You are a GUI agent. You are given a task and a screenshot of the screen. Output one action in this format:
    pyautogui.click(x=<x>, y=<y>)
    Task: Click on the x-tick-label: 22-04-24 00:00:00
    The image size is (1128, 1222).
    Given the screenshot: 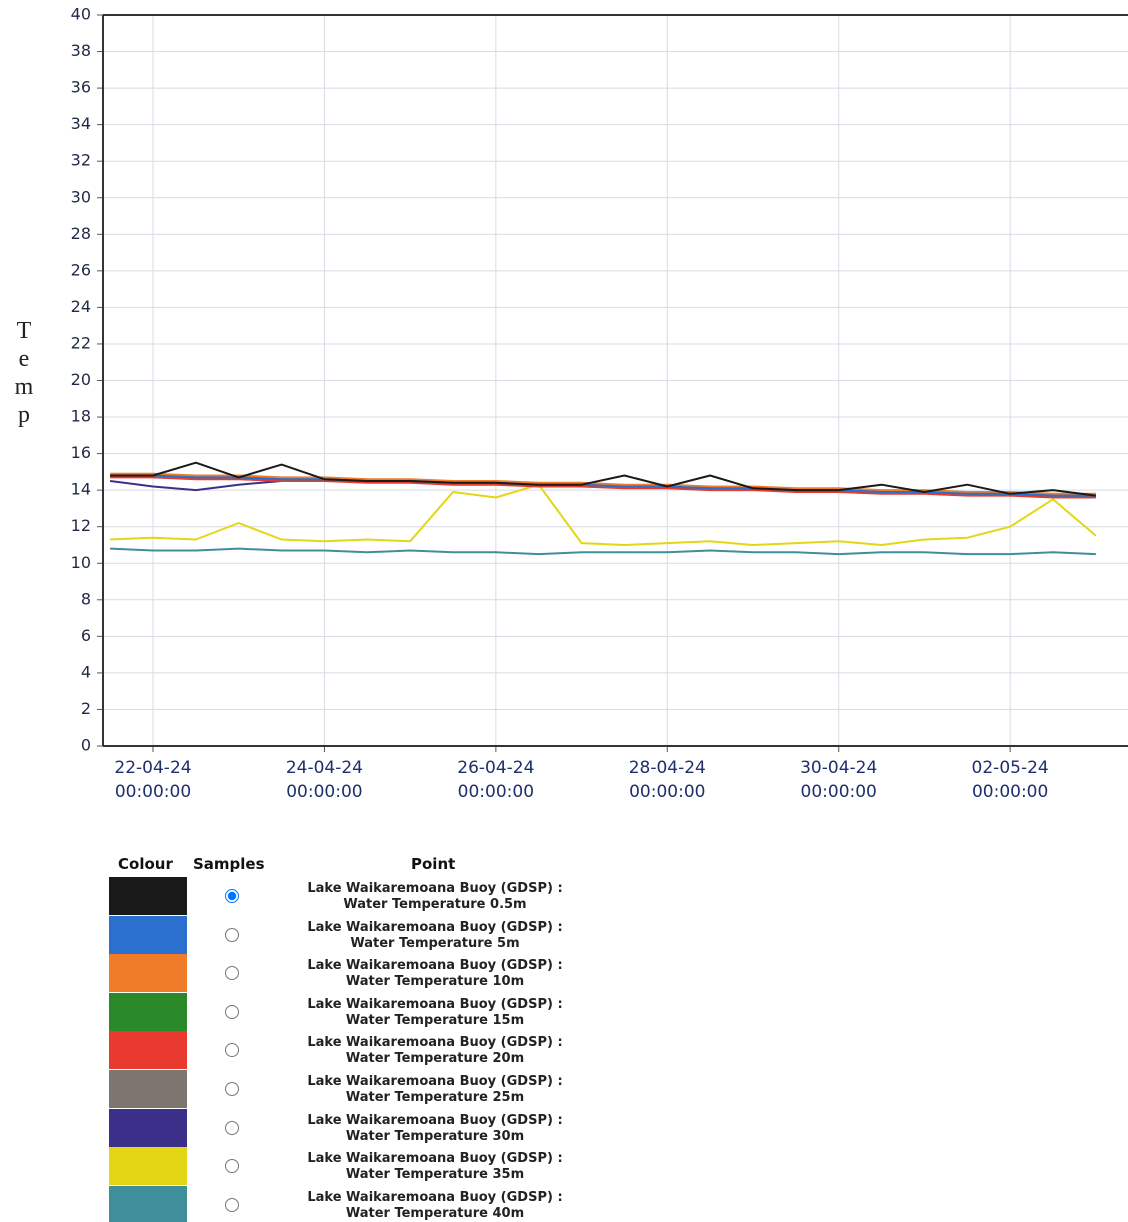 What is the action you would take?
    pyautogui.click(x=153, y=780)
    